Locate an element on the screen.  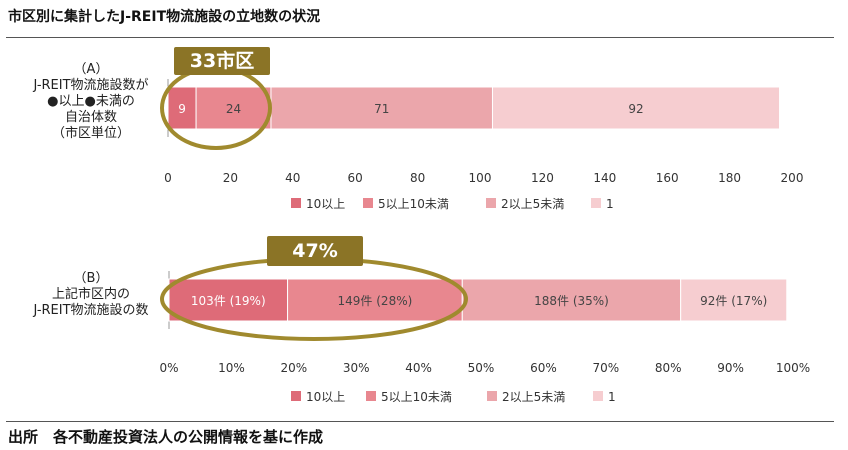
chart-b-label-line: 上記市区内の is located at coordinates (90, 294).